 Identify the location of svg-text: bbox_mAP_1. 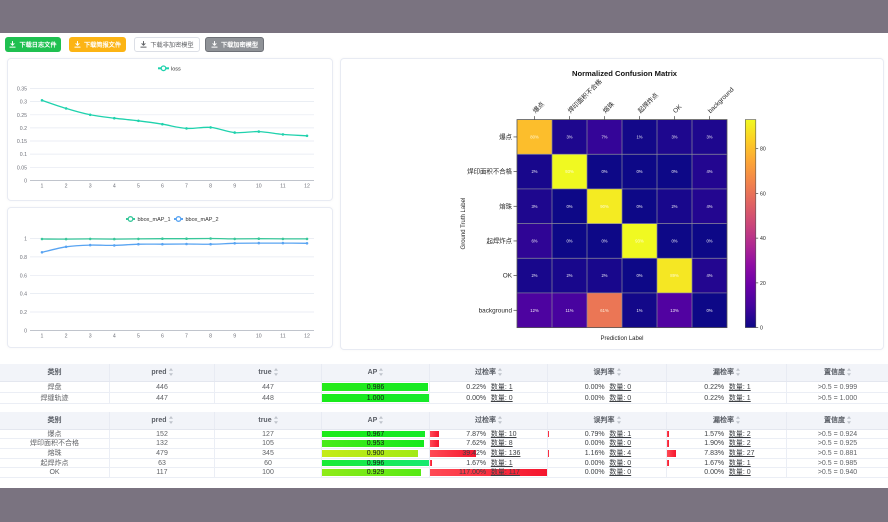
(154, 220).